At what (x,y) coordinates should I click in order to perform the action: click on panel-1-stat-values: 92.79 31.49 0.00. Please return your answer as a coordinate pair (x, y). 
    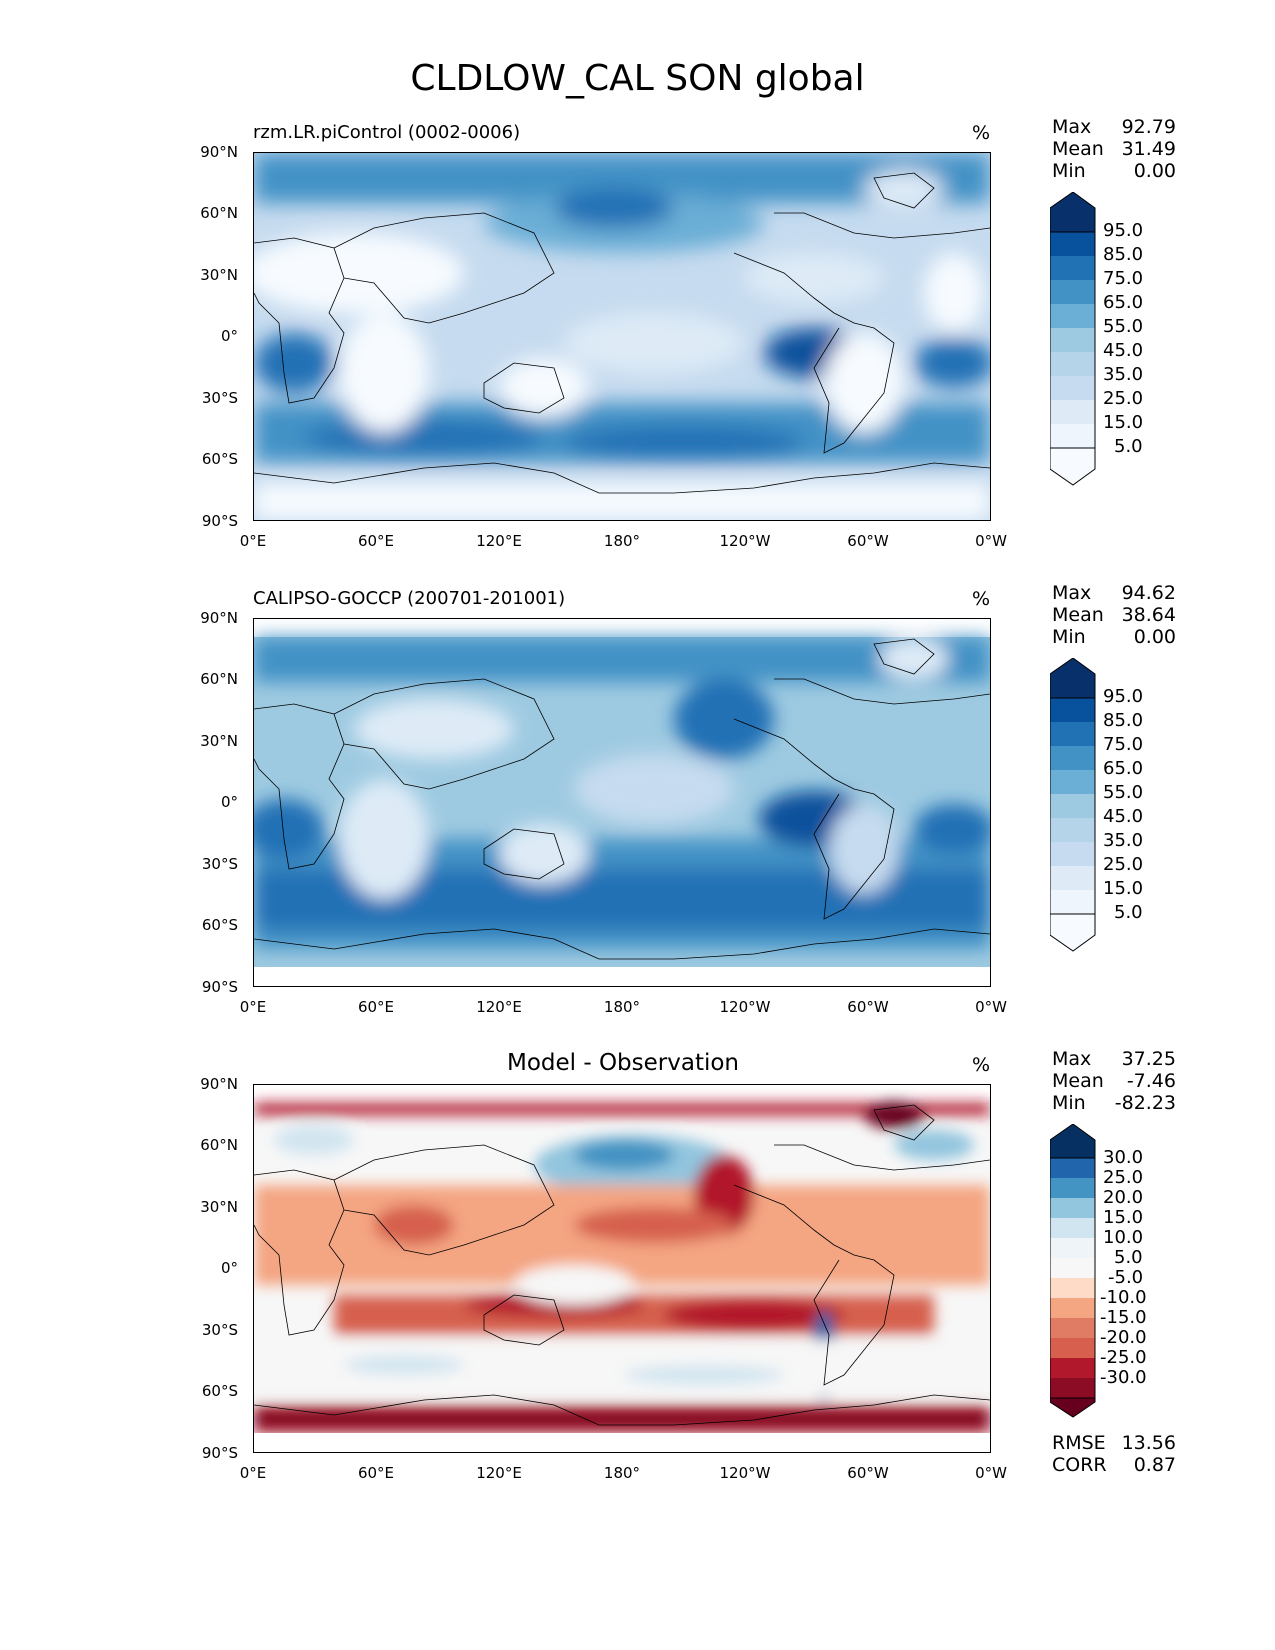
    Looking at the image, I should click on (1136, 149).